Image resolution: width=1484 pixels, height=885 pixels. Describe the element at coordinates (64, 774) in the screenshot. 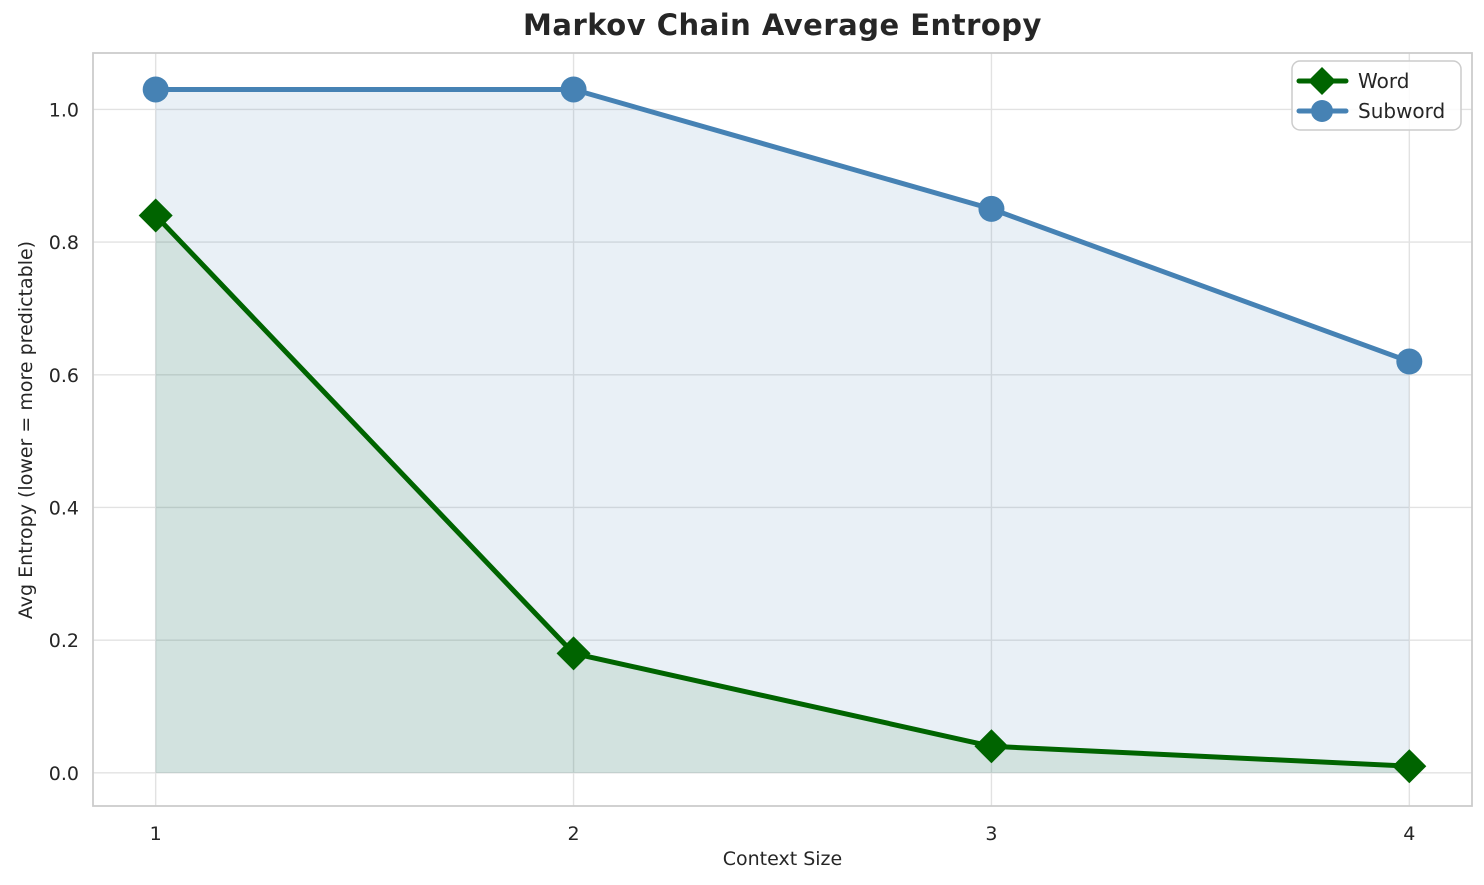

I see `y-tick-label: 0.0` at that location.